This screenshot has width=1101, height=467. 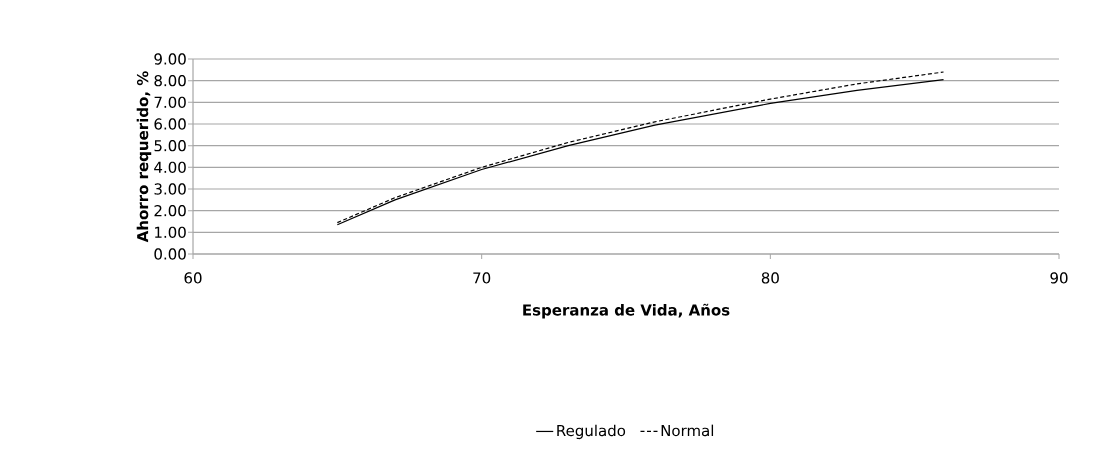 What do you see at coordinates (626, 311) in the screenshot?
I see `x-axis-title: Esperanza de Vida, Años` at bounding box center [626, 311].